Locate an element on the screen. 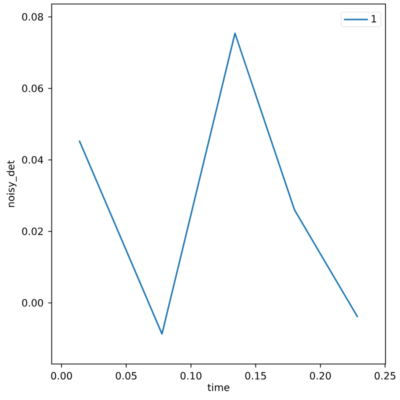 The image size is (400, 400). y-tick-label: 0.02 is located at coordinates (32, 232).